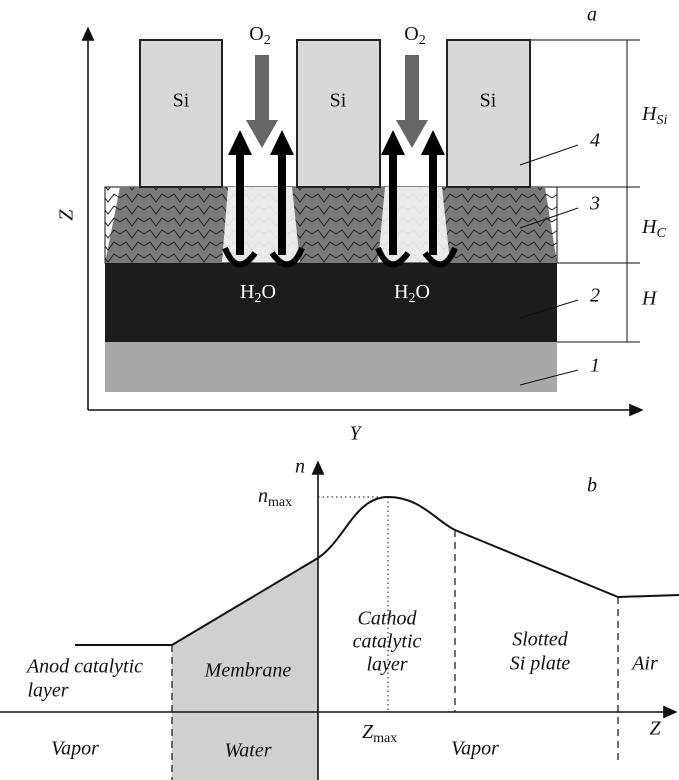 The width and height of the screenshot is (679, 780). Describe the element at coordinates (579, 212) in the screenshot. I see `dimension-lines` at that location.